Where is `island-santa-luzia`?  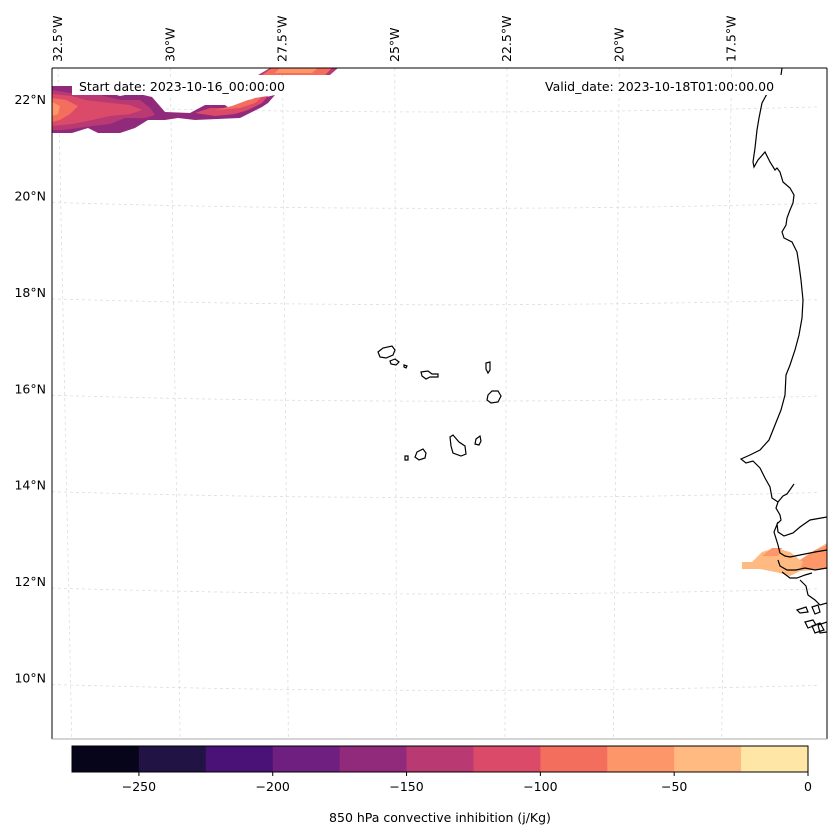
island-santa-luzia is located at coordinates (405, 366).